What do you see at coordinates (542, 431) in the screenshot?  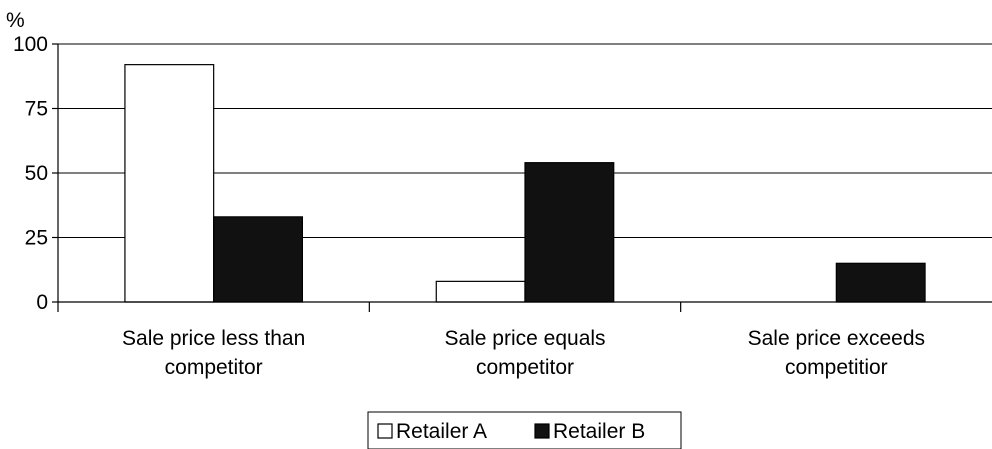 I see `legend-swatch-retailer-b` at bounding box center [542, 431].